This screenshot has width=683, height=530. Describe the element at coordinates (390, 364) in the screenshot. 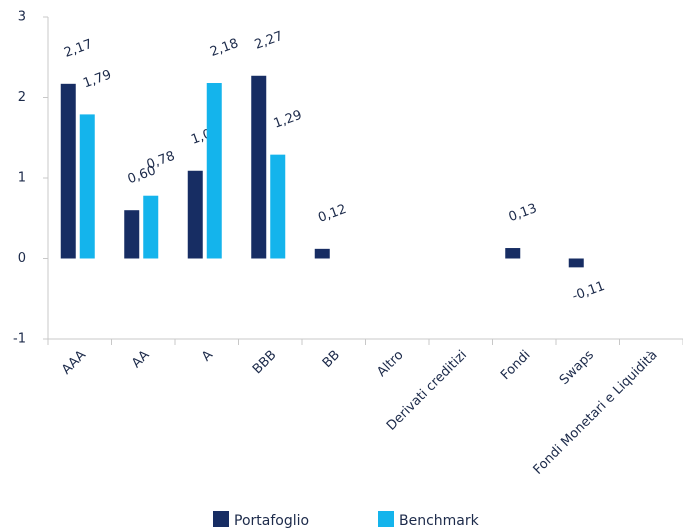

I see `x-tick-label: Altro` at that location.